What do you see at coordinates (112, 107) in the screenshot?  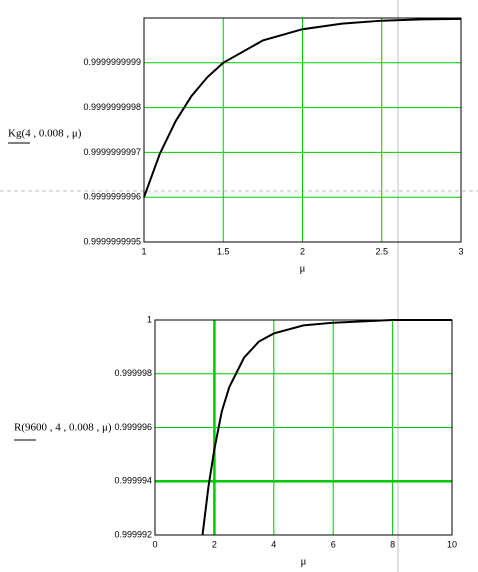 I see `y-tick-label: 0.9999999998` at bounding box center [112, 107].